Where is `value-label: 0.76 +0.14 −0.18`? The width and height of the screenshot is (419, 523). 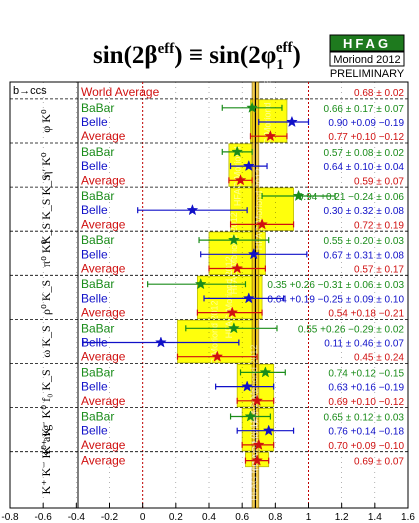
value-label: 0.76 +0.14 −0.18 is located at coordinates (366, 432).